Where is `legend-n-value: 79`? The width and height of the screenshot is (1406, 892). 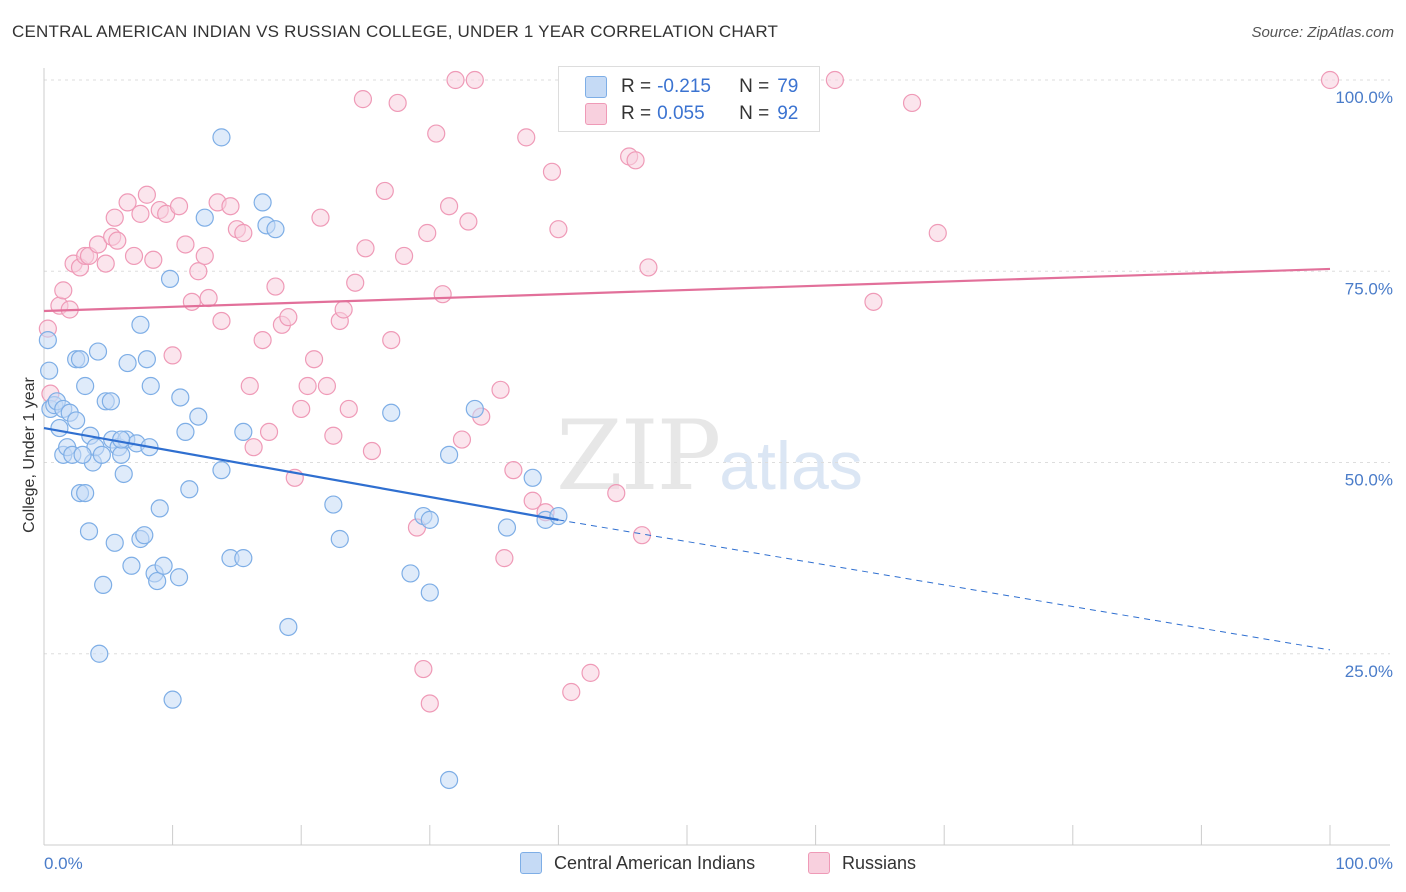
legend-n-value: 79 is located at coordinates (788, 86).